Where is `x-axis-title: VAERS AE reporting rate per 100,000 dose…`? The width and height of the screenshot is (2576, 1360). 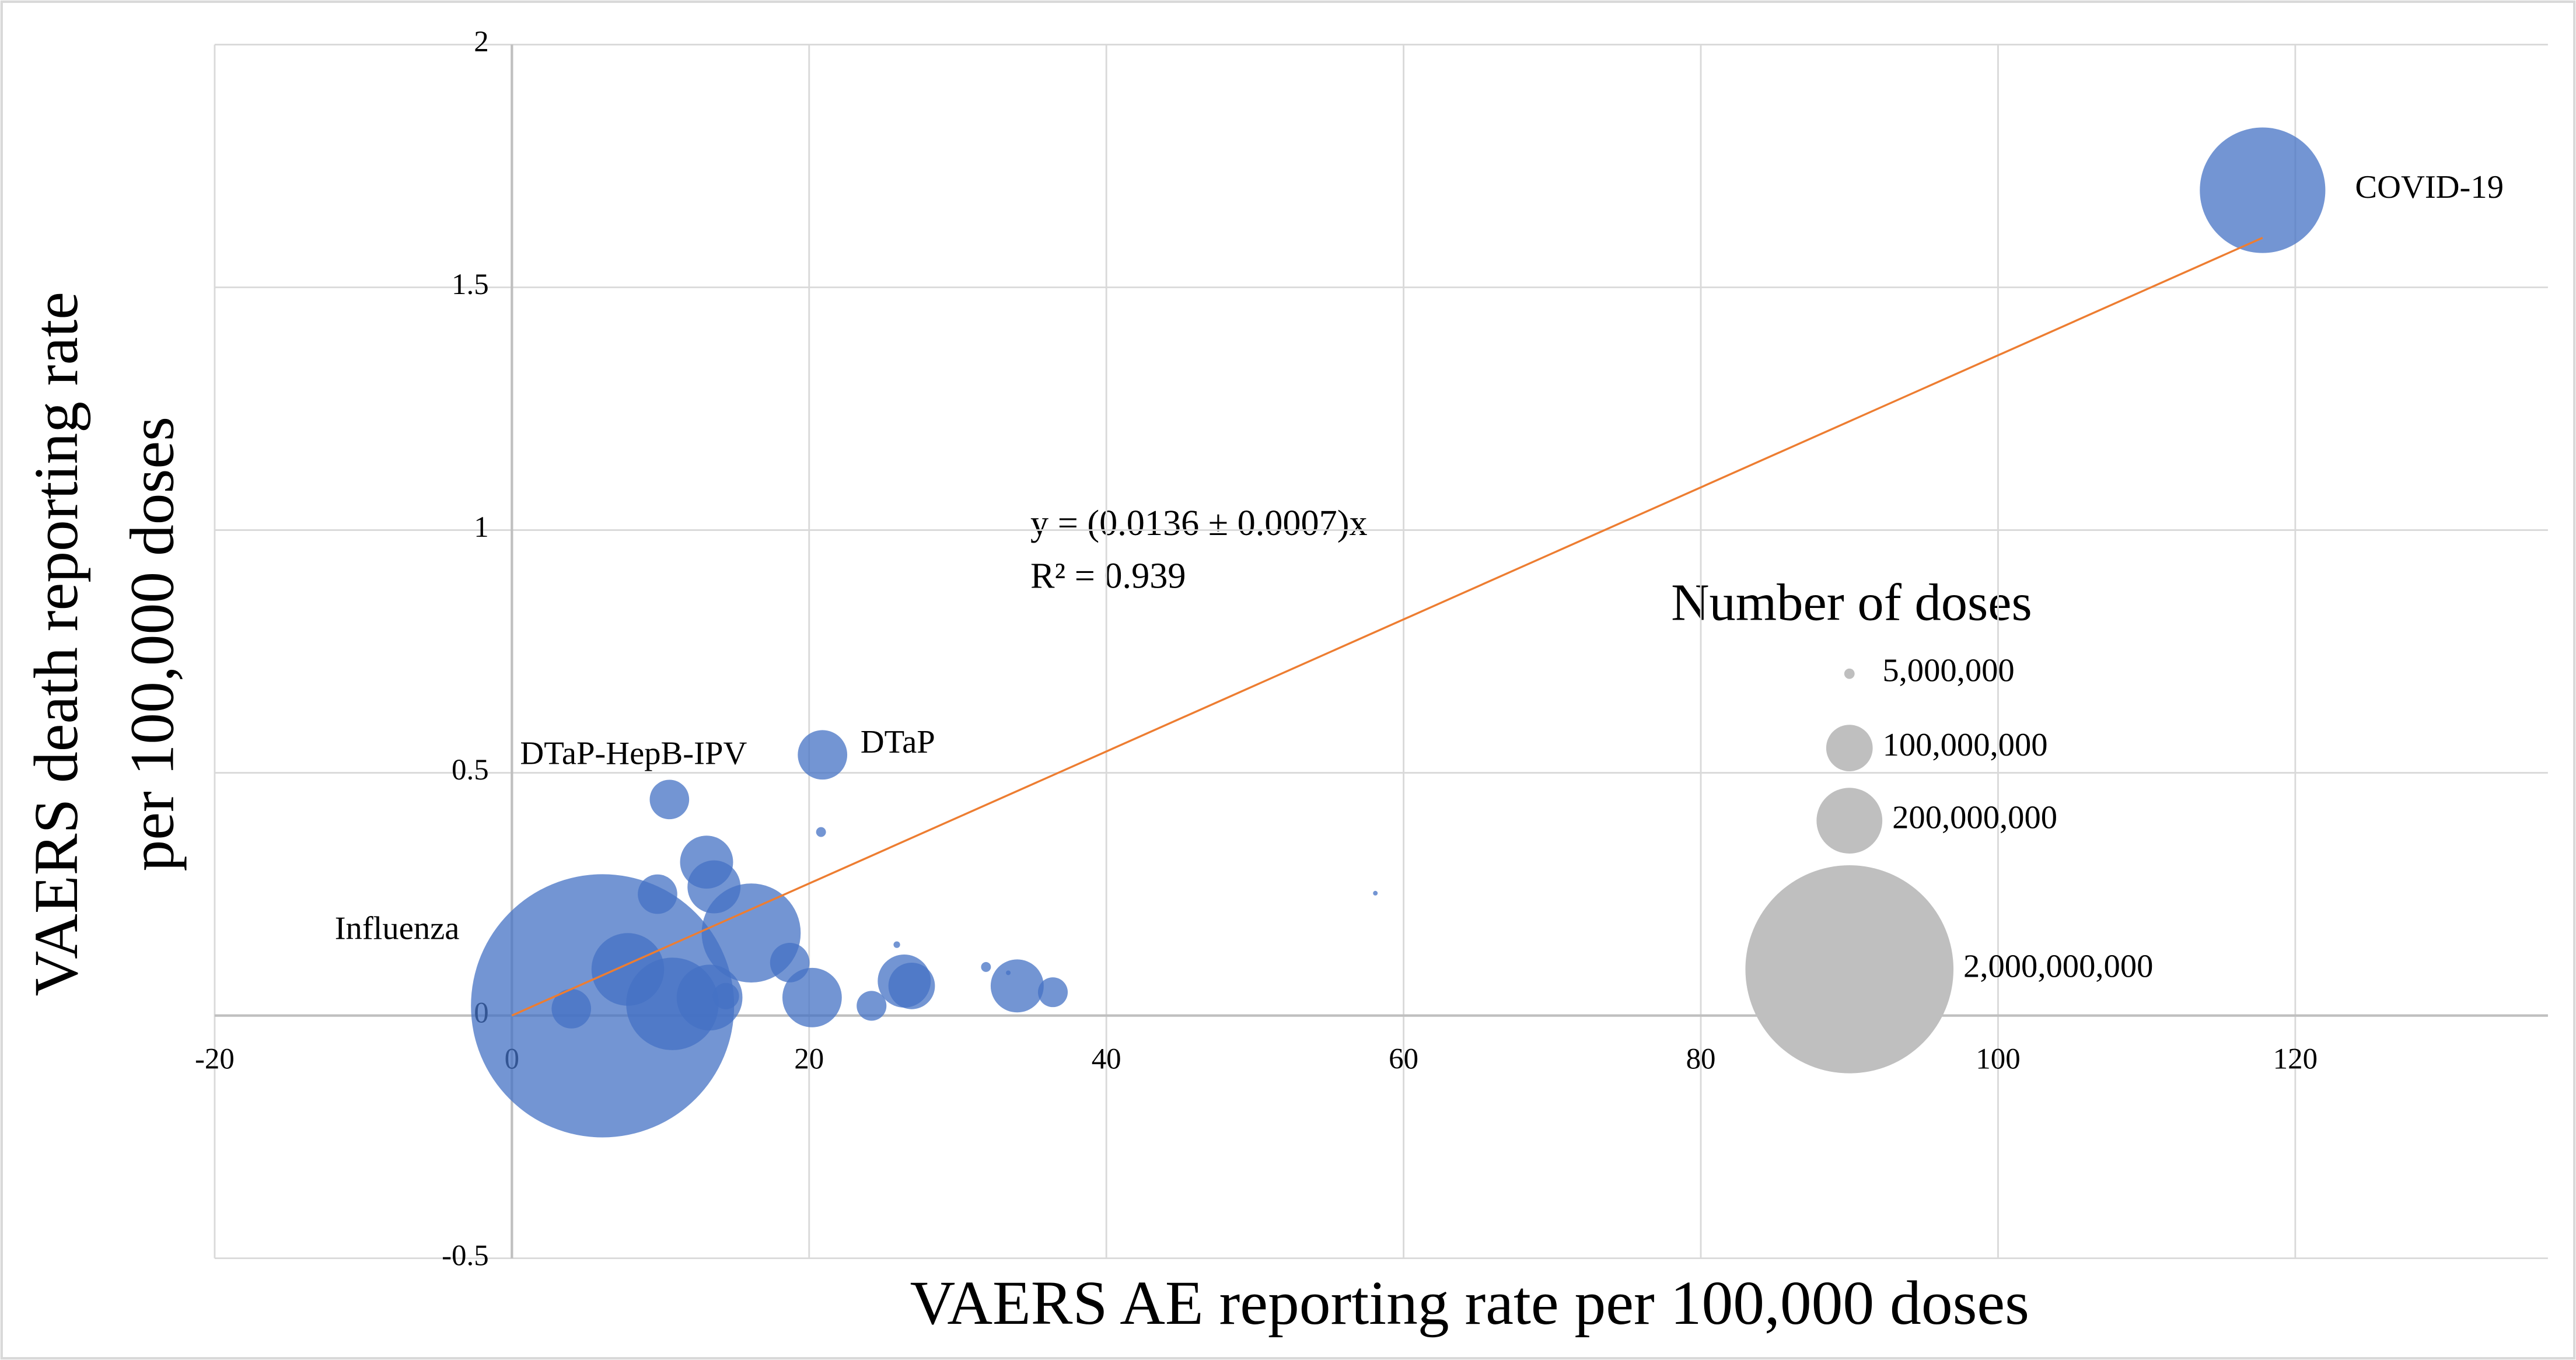
x-axis-title: VAERS AE reporting rate per 100,000 dose… is located at coordinates (1469, 1303).